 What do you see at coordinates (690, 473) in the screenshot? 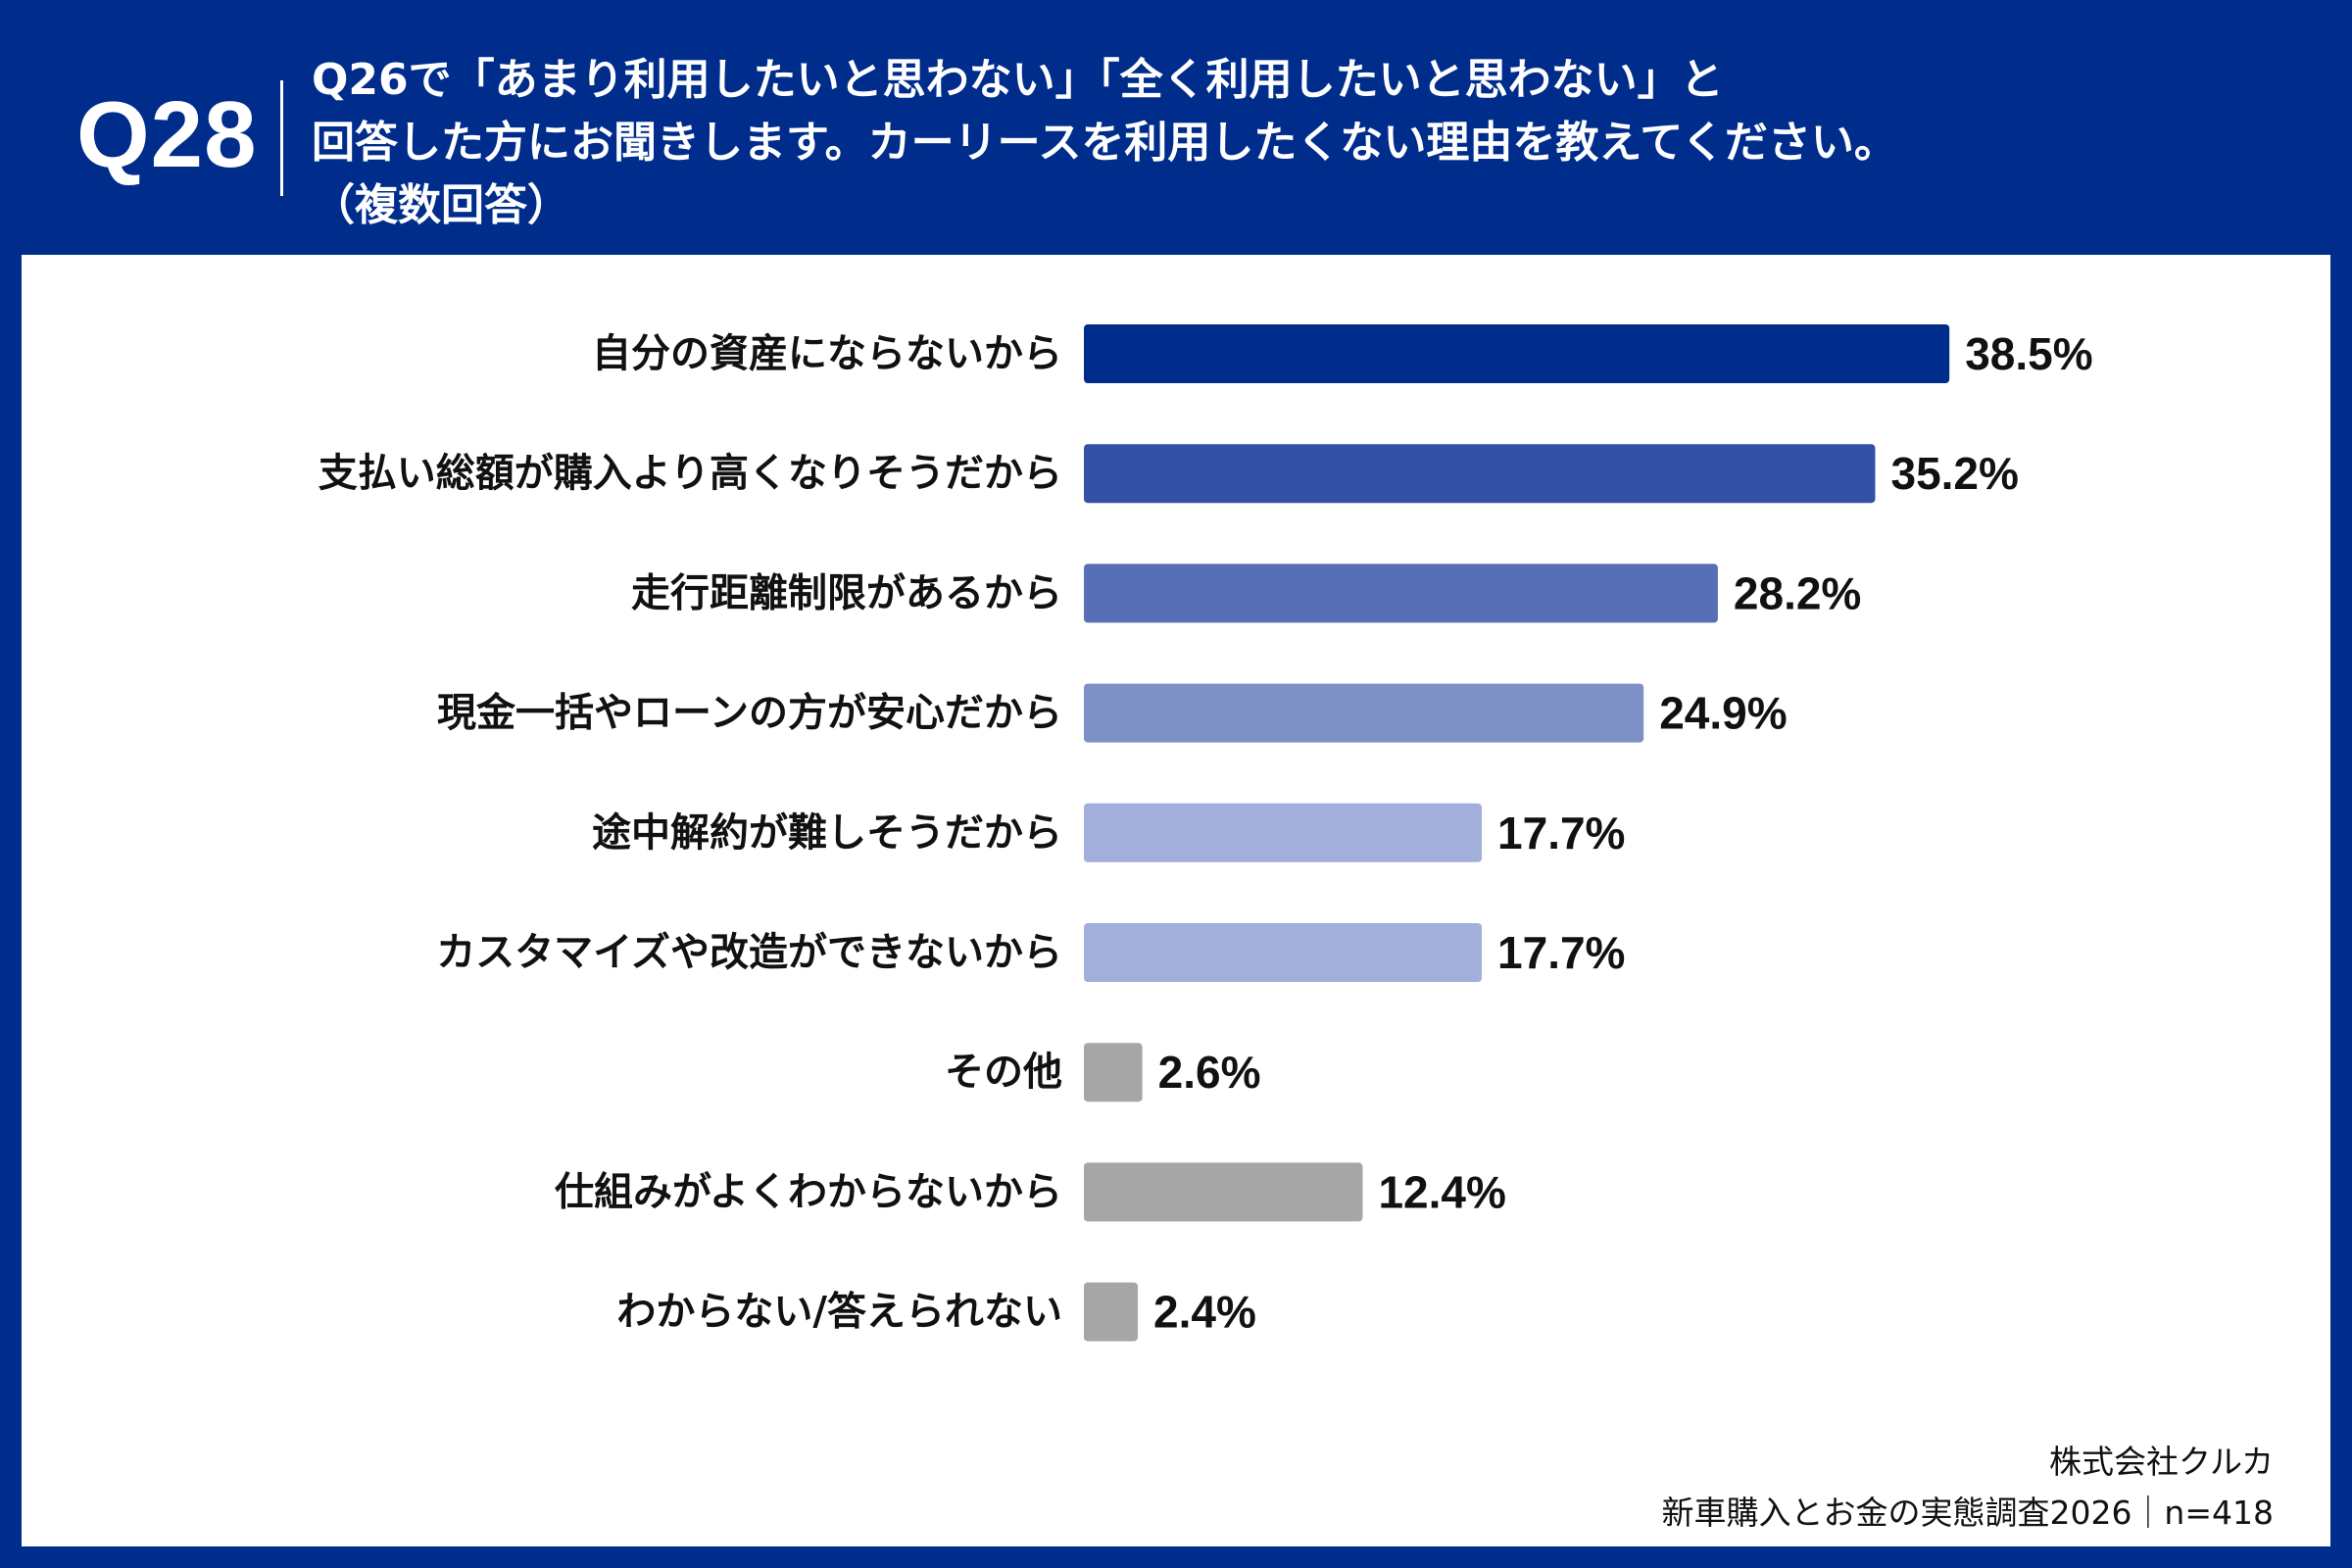
I see `category-label: 支払い総額が購入より高くなりそうだから` at bounding box center [690, 473].